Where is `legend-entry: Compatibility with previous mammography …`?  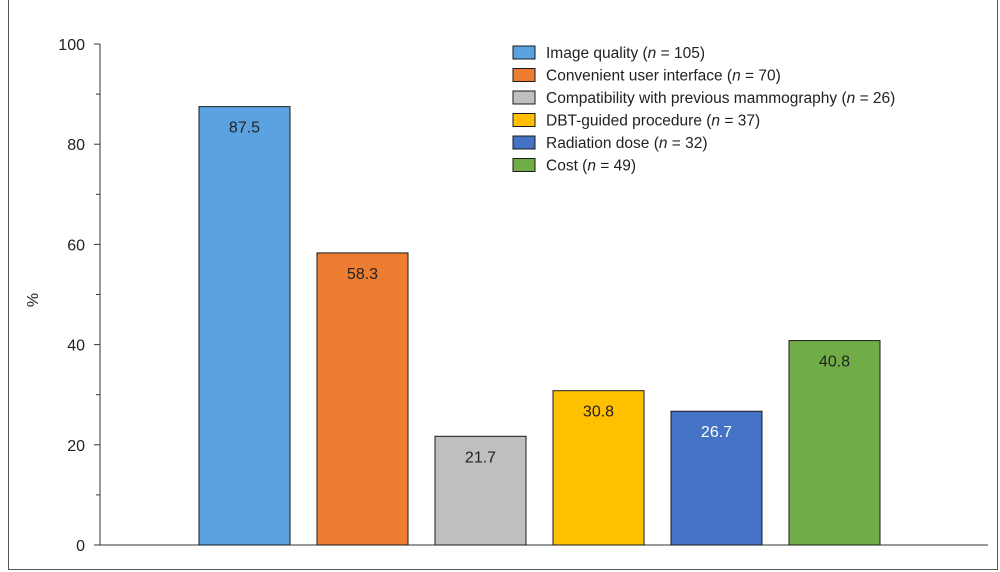
legend-entry: Compatibility with previous mammography … is located at coordinates (720, 98).